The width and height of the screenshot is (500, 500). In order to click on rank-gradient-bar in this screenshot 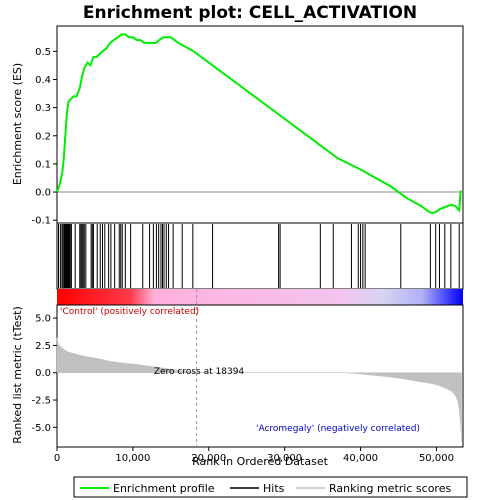, I will do `click(260, 297)`.